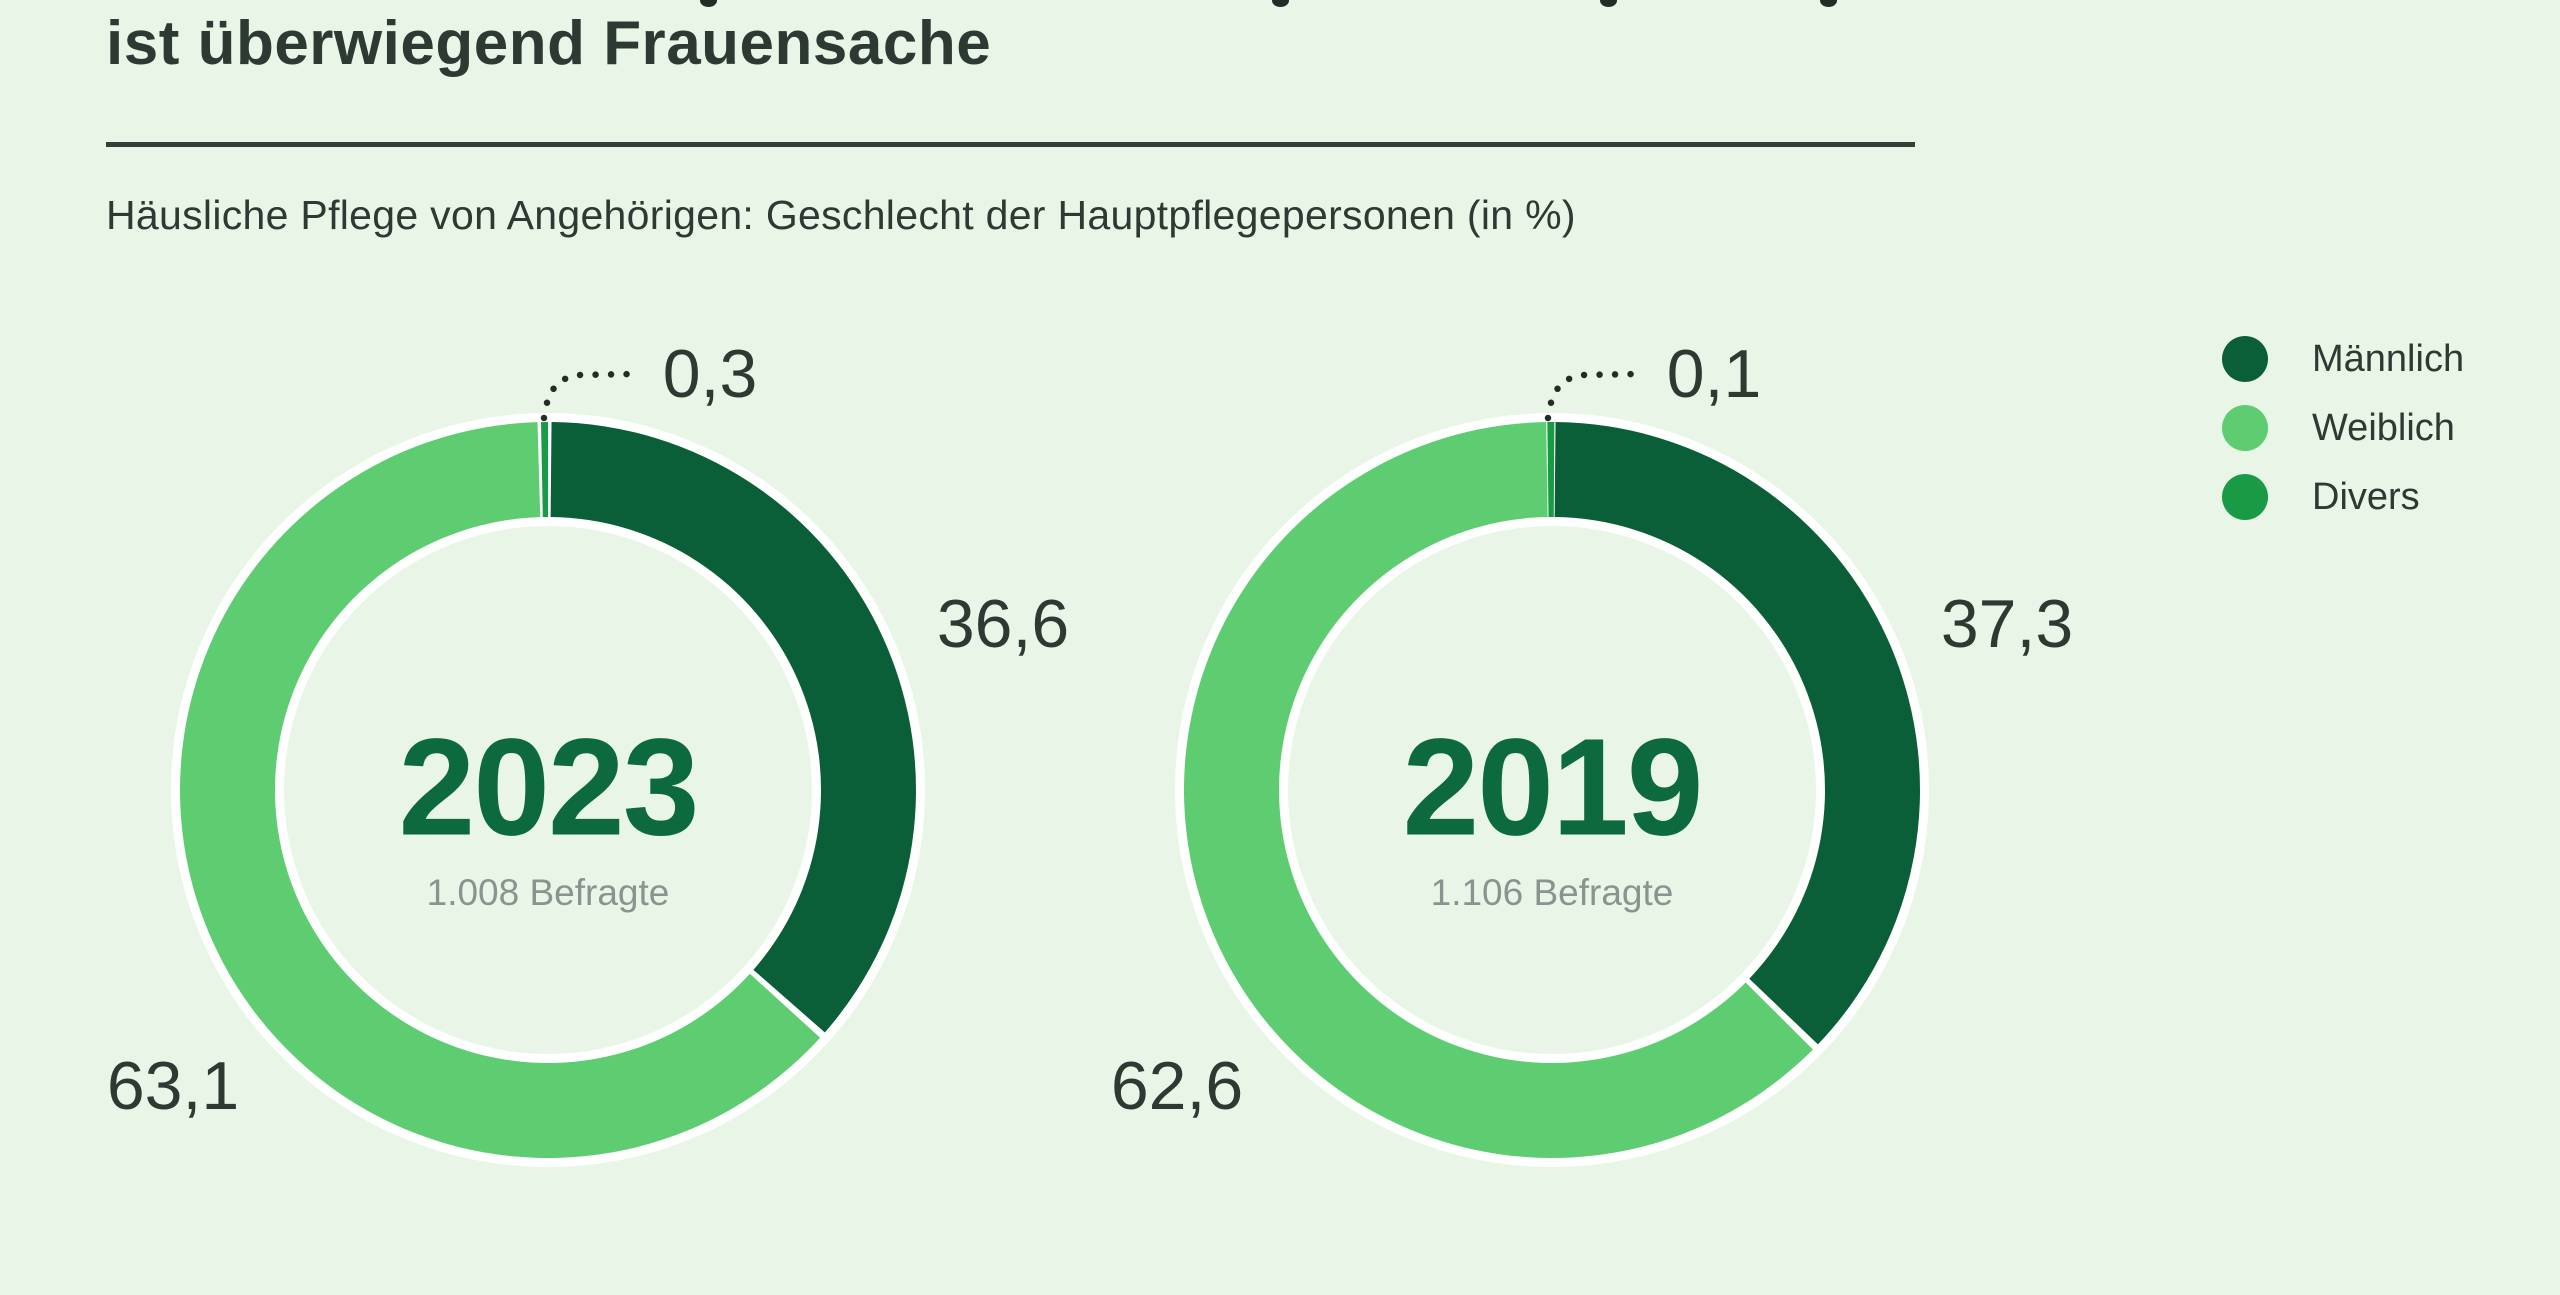 The width and height of the screenshot is (2560, 1295). What do you see at coordinates (548, 892) in the screenshot?
I see `donut-respondents: 1.008 Befragte` at bounding box center [548, 892].